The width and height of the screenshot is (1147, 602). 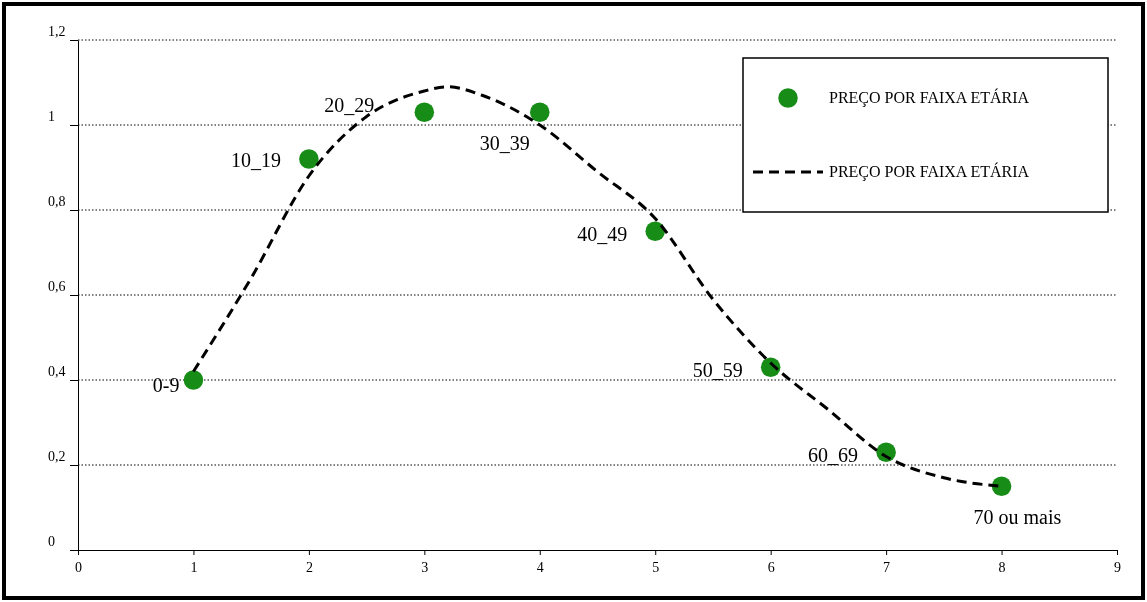 What do you see at coordinates (57, 32) in the screenshot?
I see `y-tick-label: 1,2` at bounding box center [57, 32].